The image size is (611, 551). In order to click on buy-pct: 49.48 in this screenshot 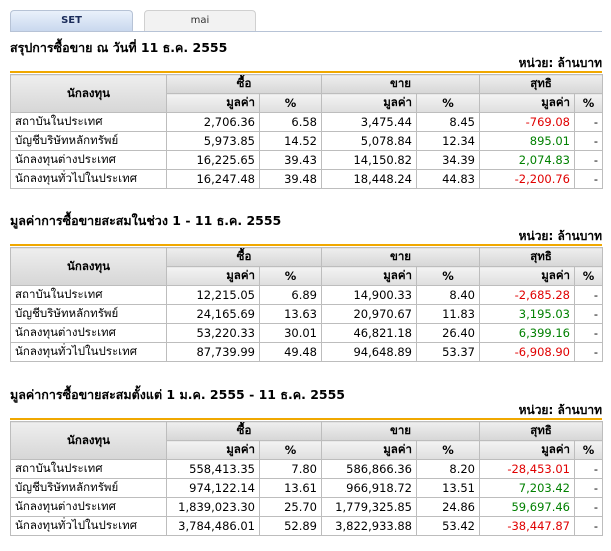, I will do `click(290, 352)`.